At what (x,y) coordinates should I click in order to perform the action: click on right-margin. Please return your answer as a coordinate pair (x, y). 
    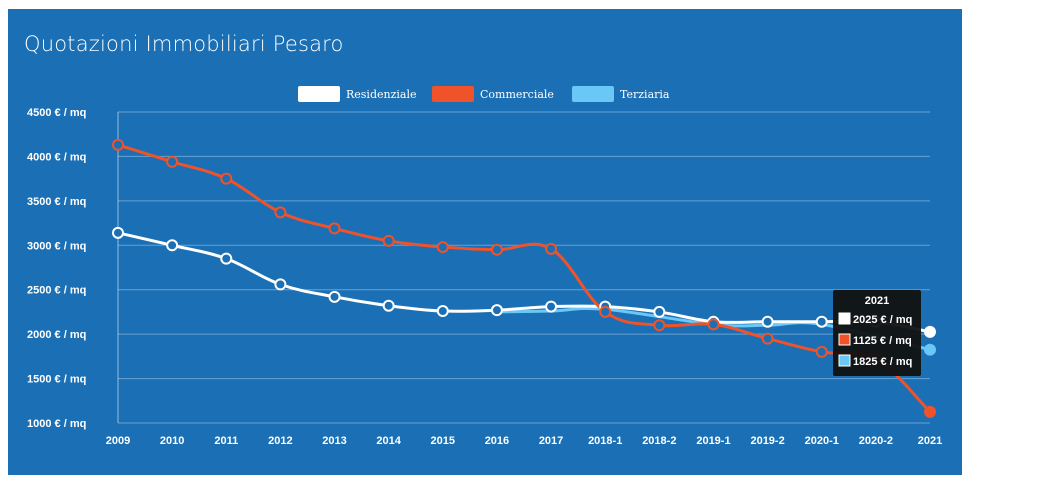
    Looking at the image, I should click on (1006, 240).